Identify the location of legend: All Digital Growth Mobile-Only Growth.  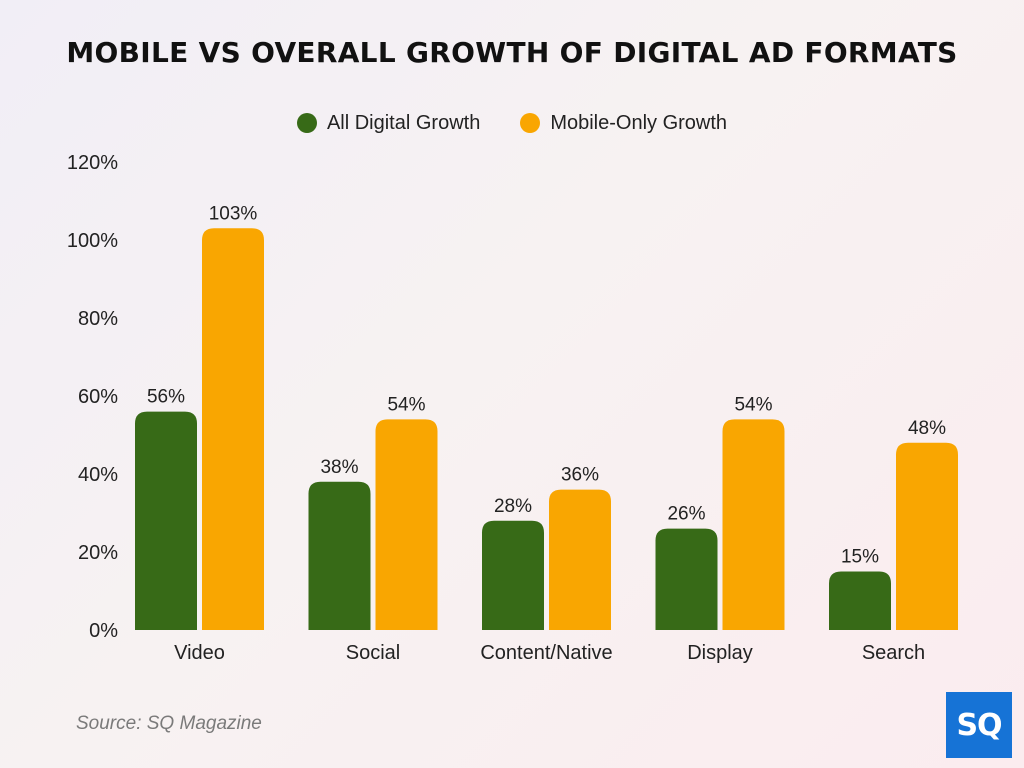
(512, 123).